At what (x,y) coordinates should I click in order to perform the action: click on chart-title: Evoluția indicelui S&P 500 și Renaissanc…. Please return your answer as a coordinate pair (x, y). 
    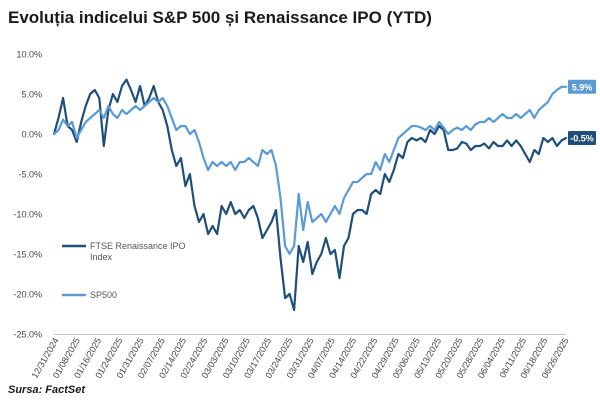
    Looking at the image, I should click on (220, 17).